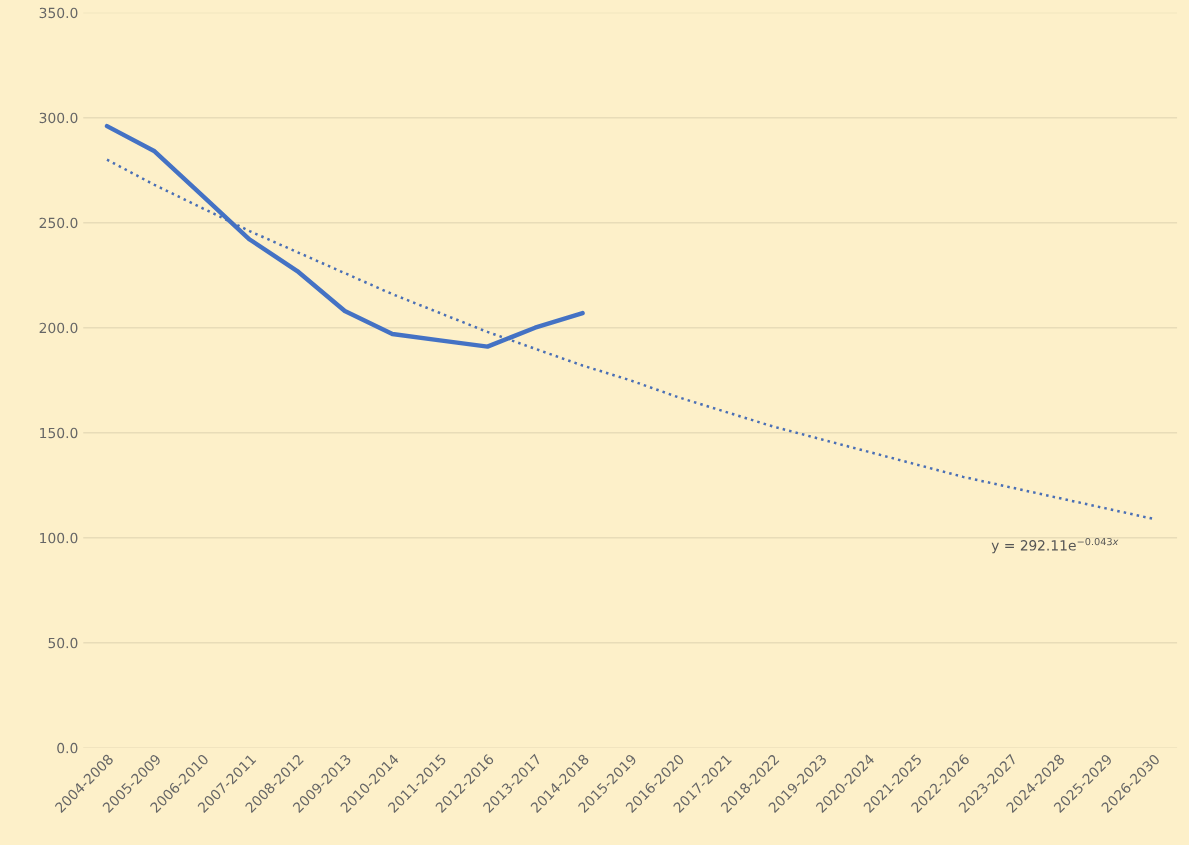 Image resolution: width=1189 pixels, height=845 pixels. I want to click on y-tick-label: 200.0, so click(58, 328).